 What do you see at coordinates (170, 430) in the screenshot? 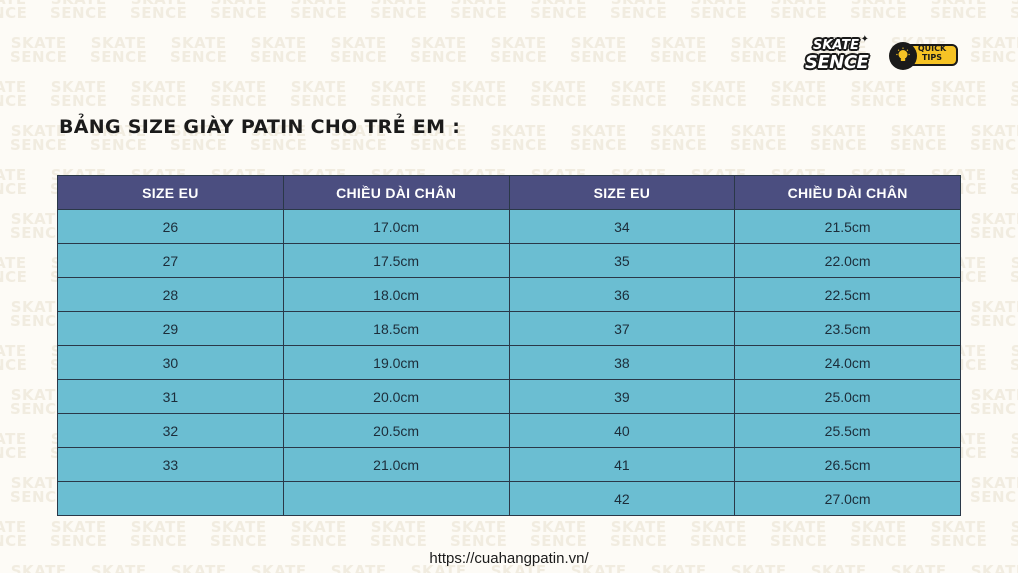
I see `cell-size-eu-left: 32` at bounding box center [170, 430].